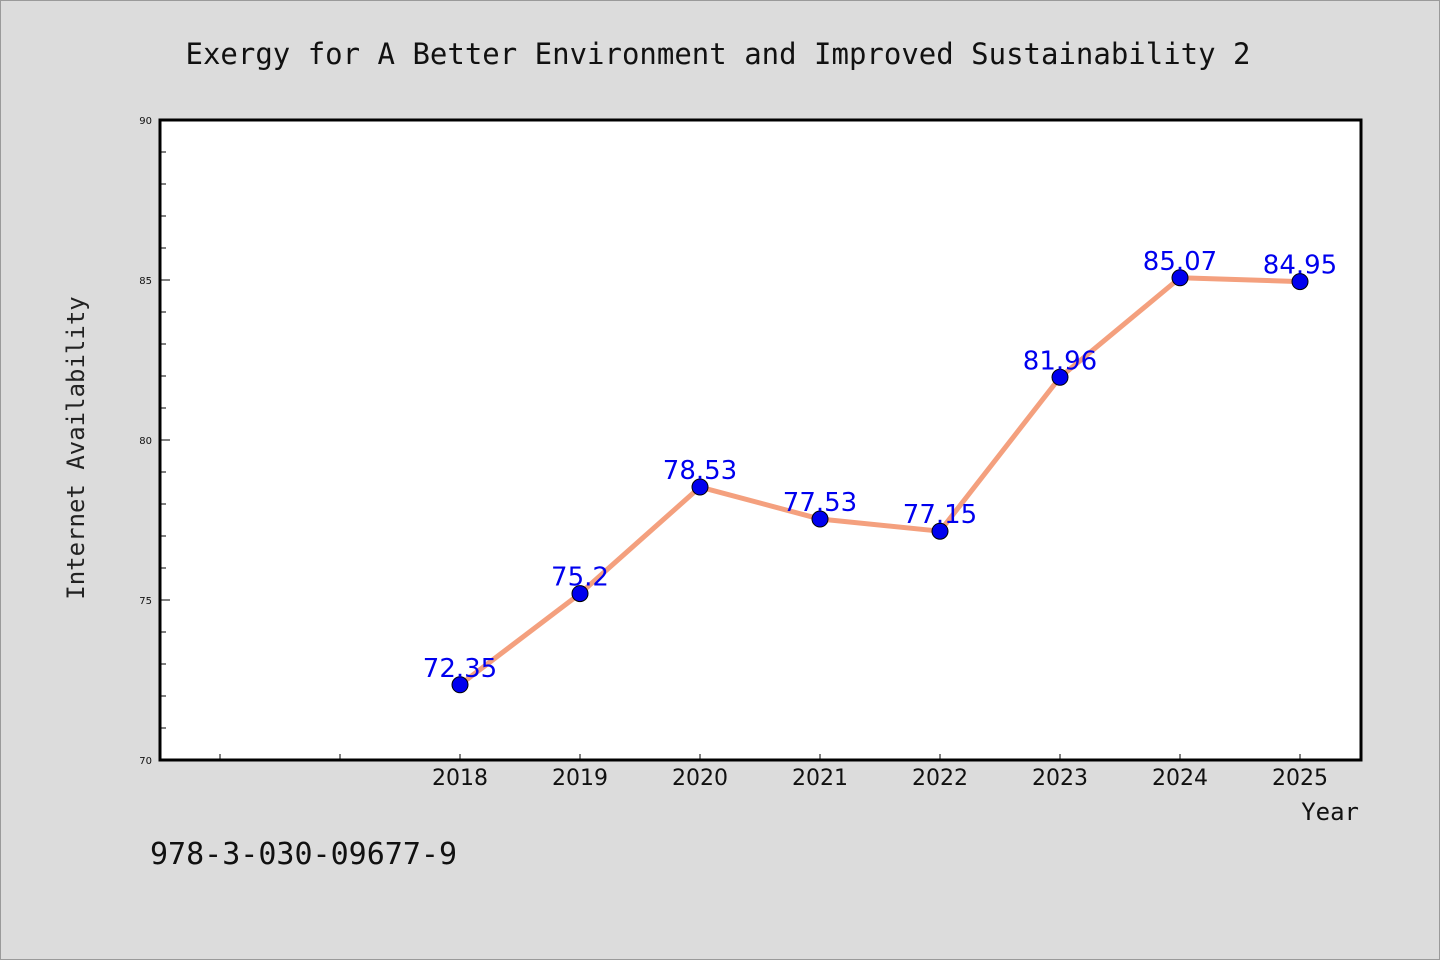 The image size is (1440, 960). I want to click on x-tick-label: 2025, so click(1300, 778).